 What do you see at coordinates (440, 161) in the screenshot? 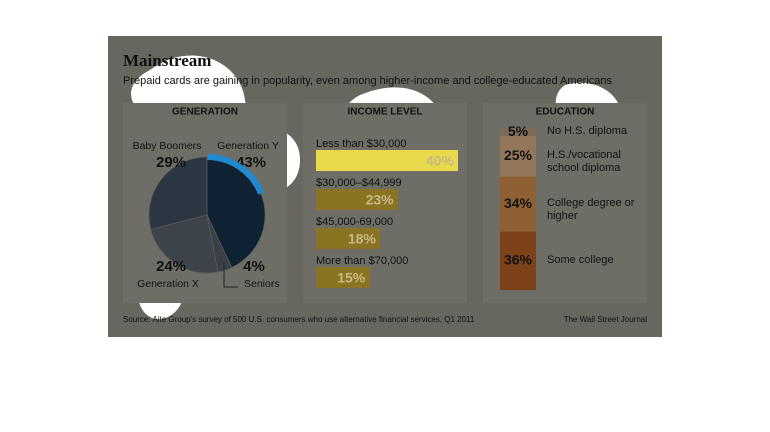
I see `bar-value: 40%` at bounding box center [440, 161].